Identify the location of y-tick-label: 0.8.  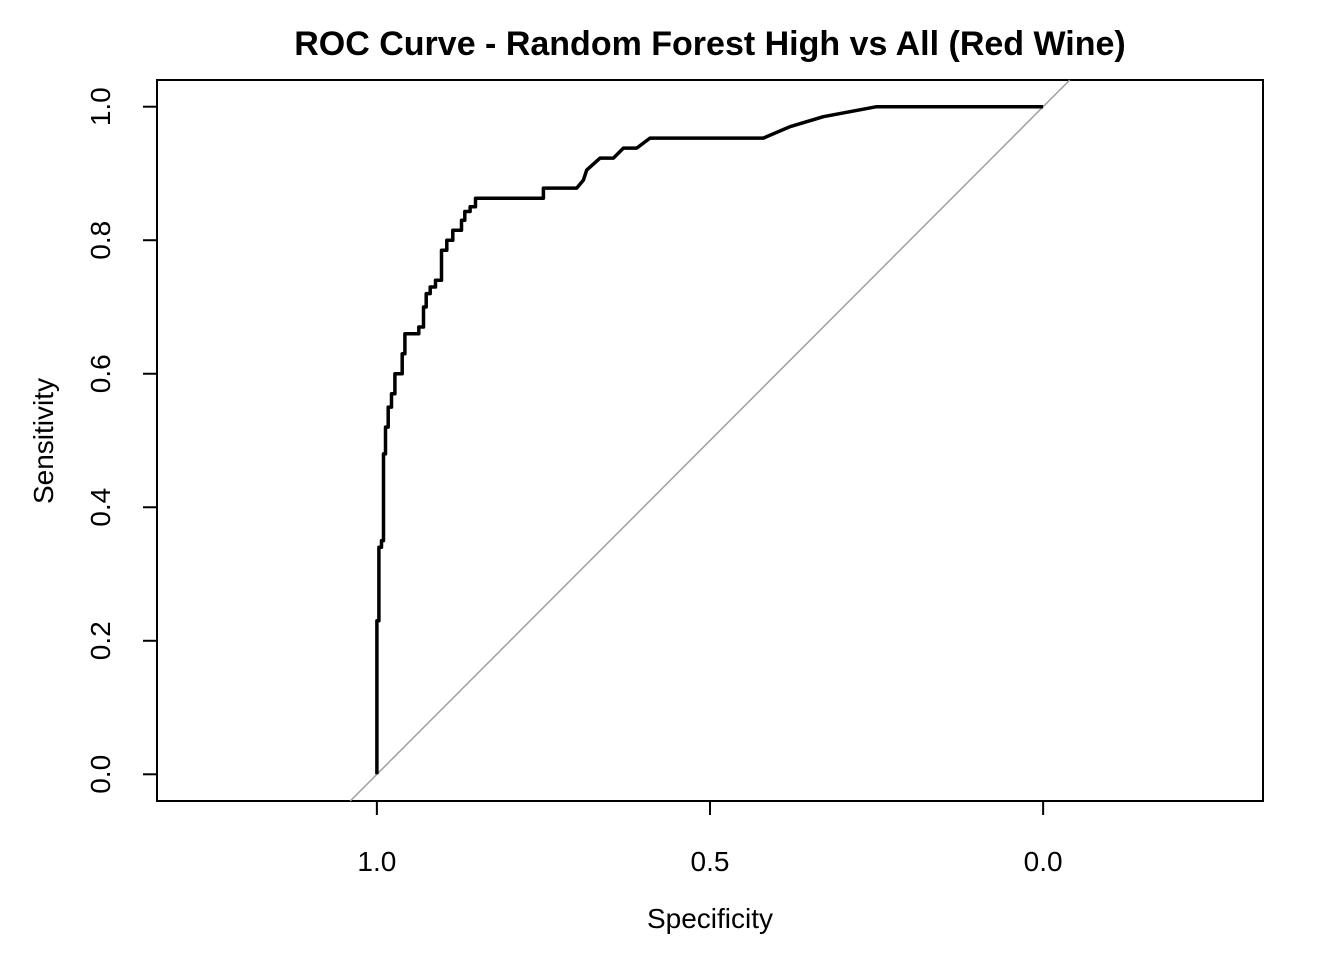
(100, 240).